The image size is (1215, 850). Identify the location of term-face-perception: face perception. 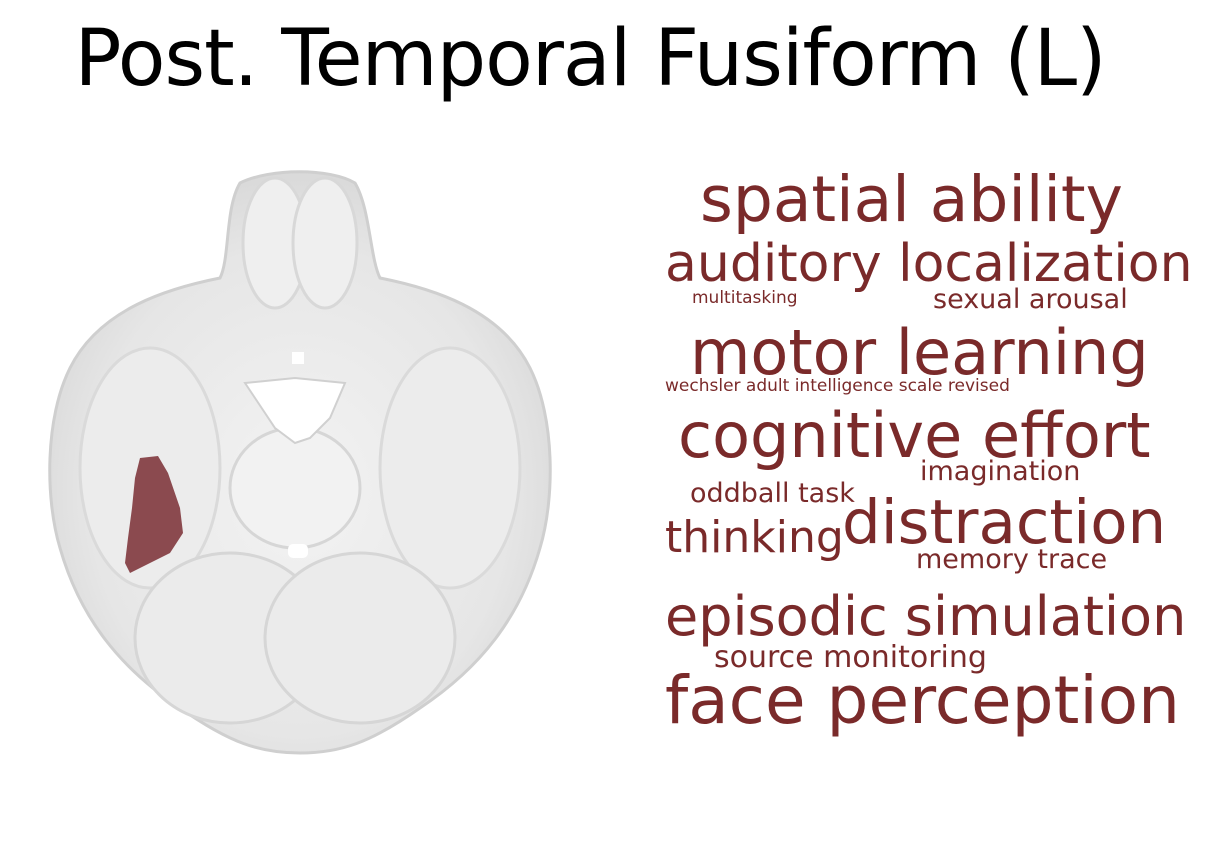
(922, 700).